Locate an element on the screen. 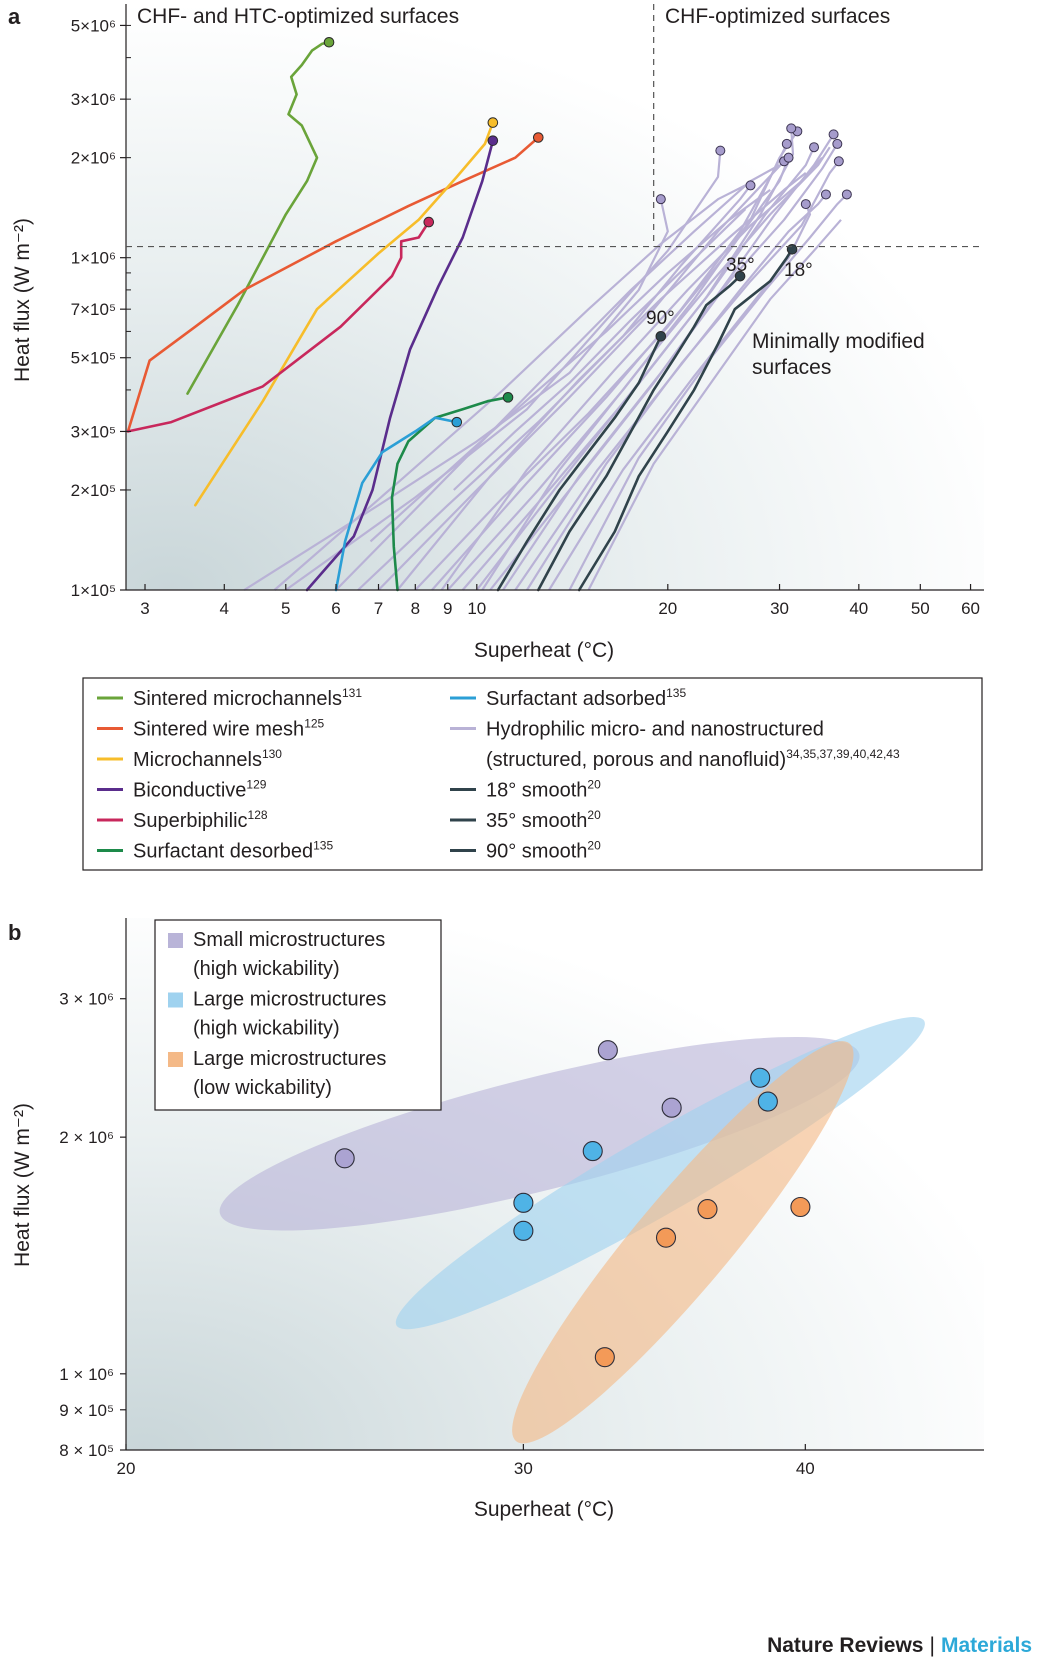  y-tick-label: 5×10⁵ is located at coordinates (93, 358).